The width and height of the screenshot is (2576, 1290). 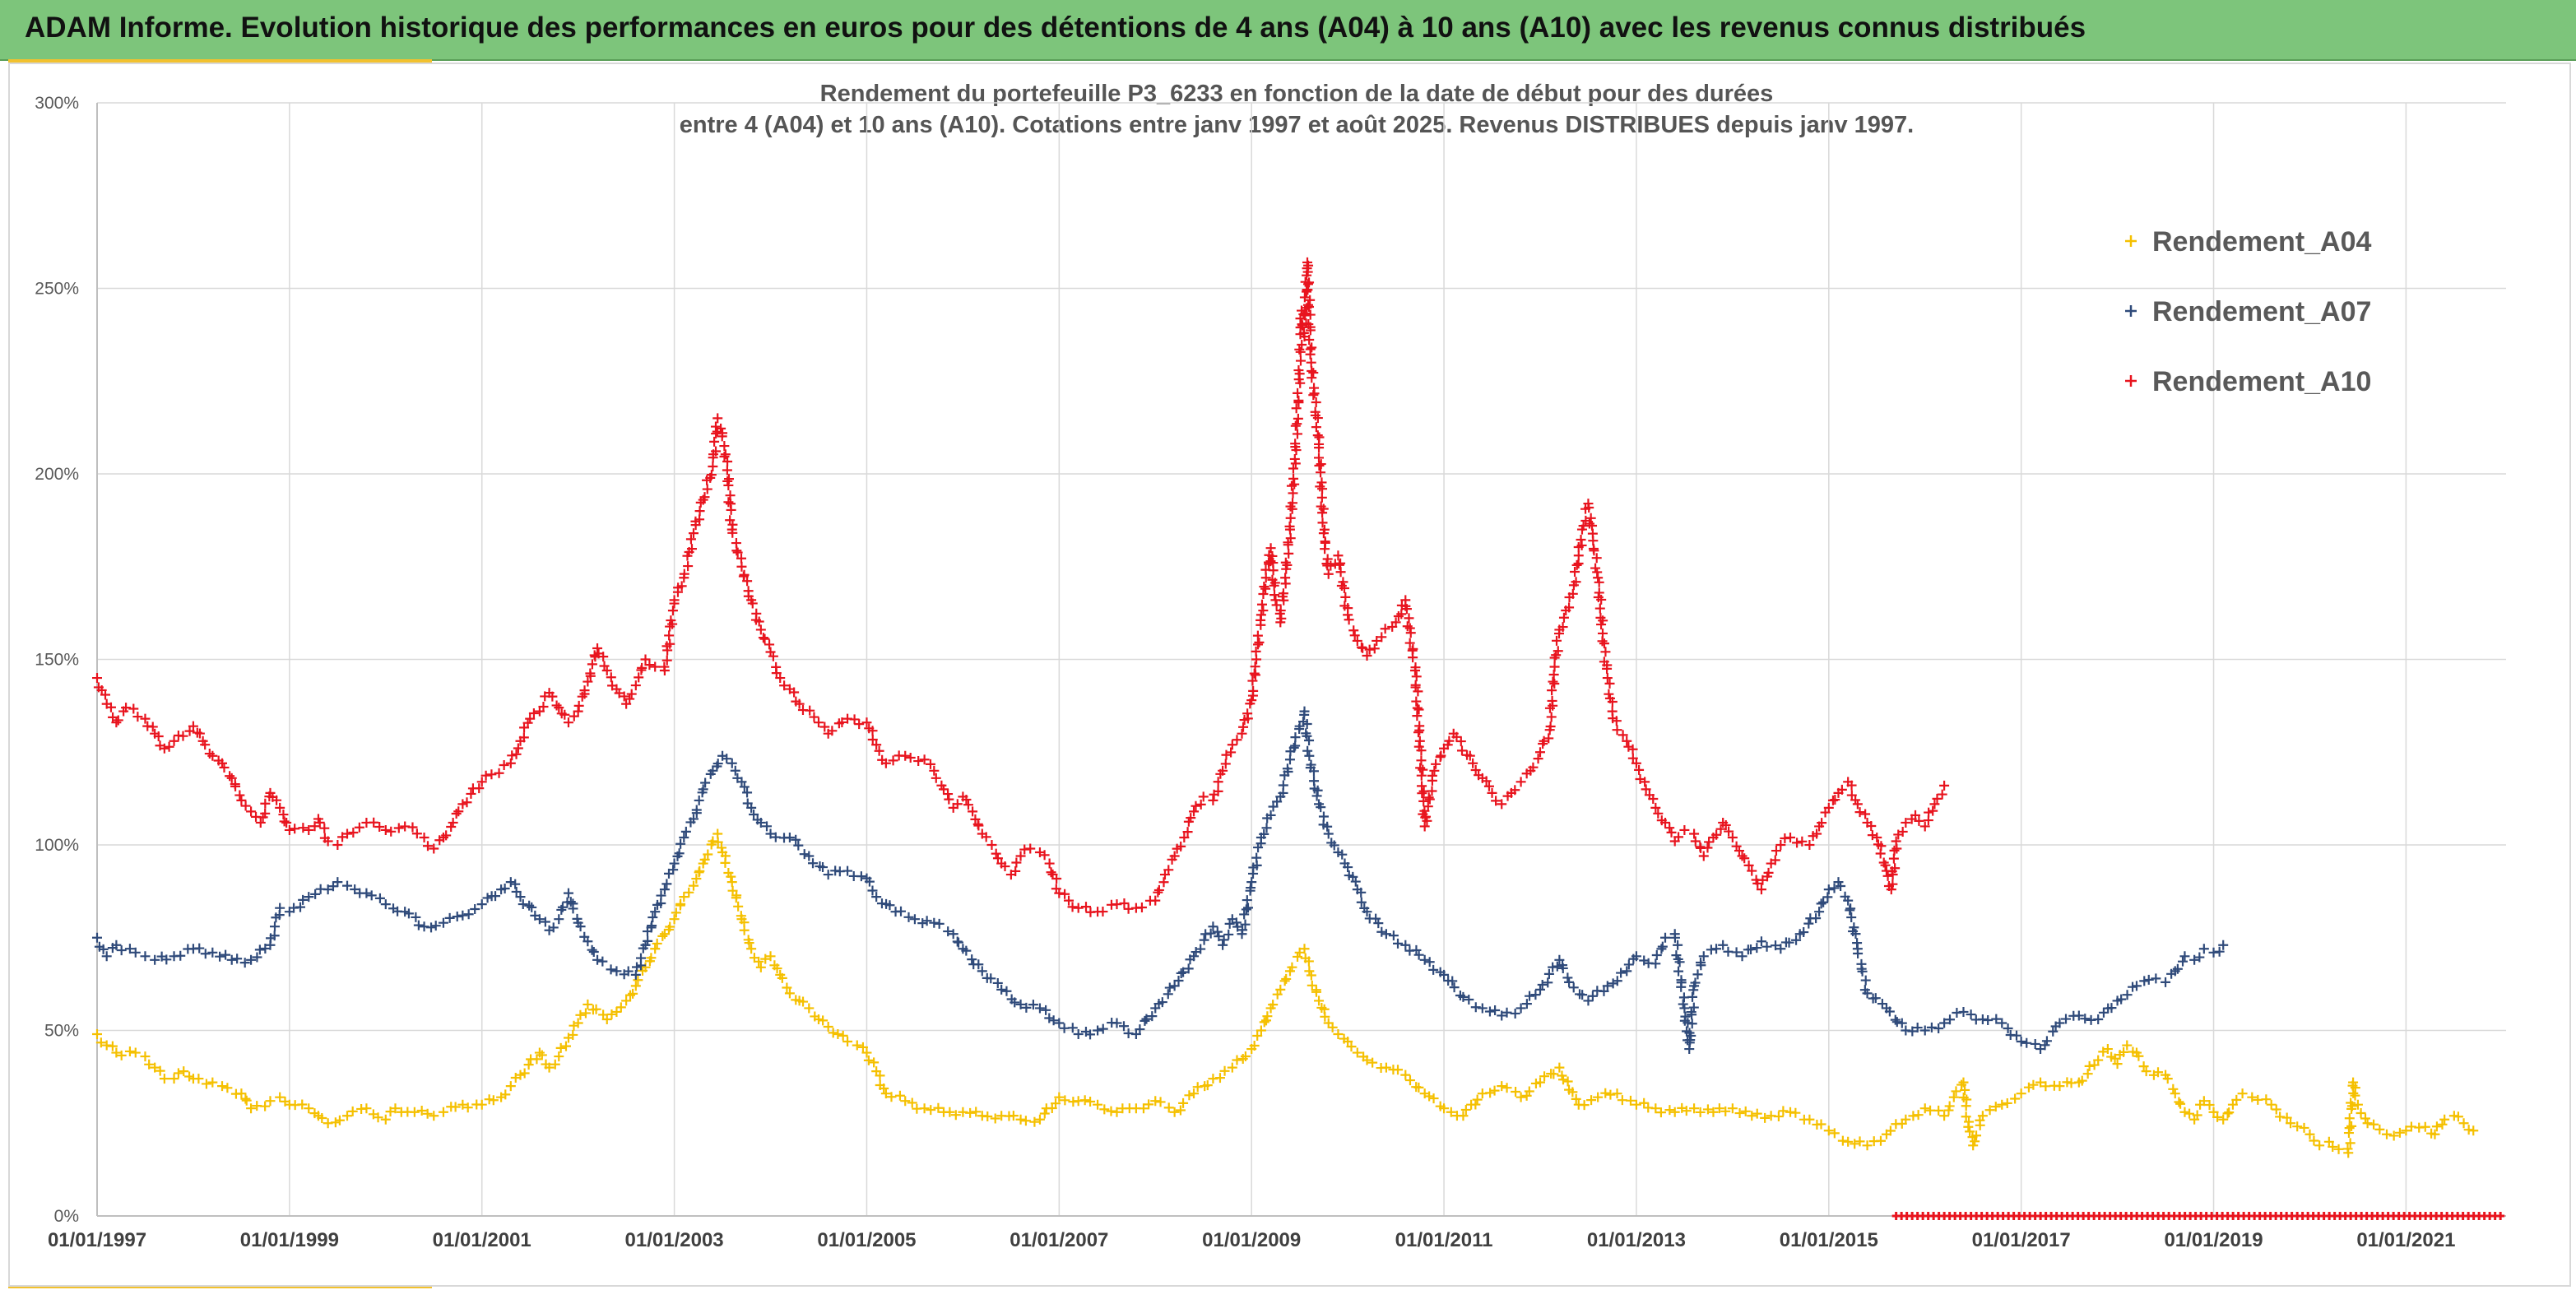 I want to click on y-tick-label: 300%, so click(x=57, y=103).